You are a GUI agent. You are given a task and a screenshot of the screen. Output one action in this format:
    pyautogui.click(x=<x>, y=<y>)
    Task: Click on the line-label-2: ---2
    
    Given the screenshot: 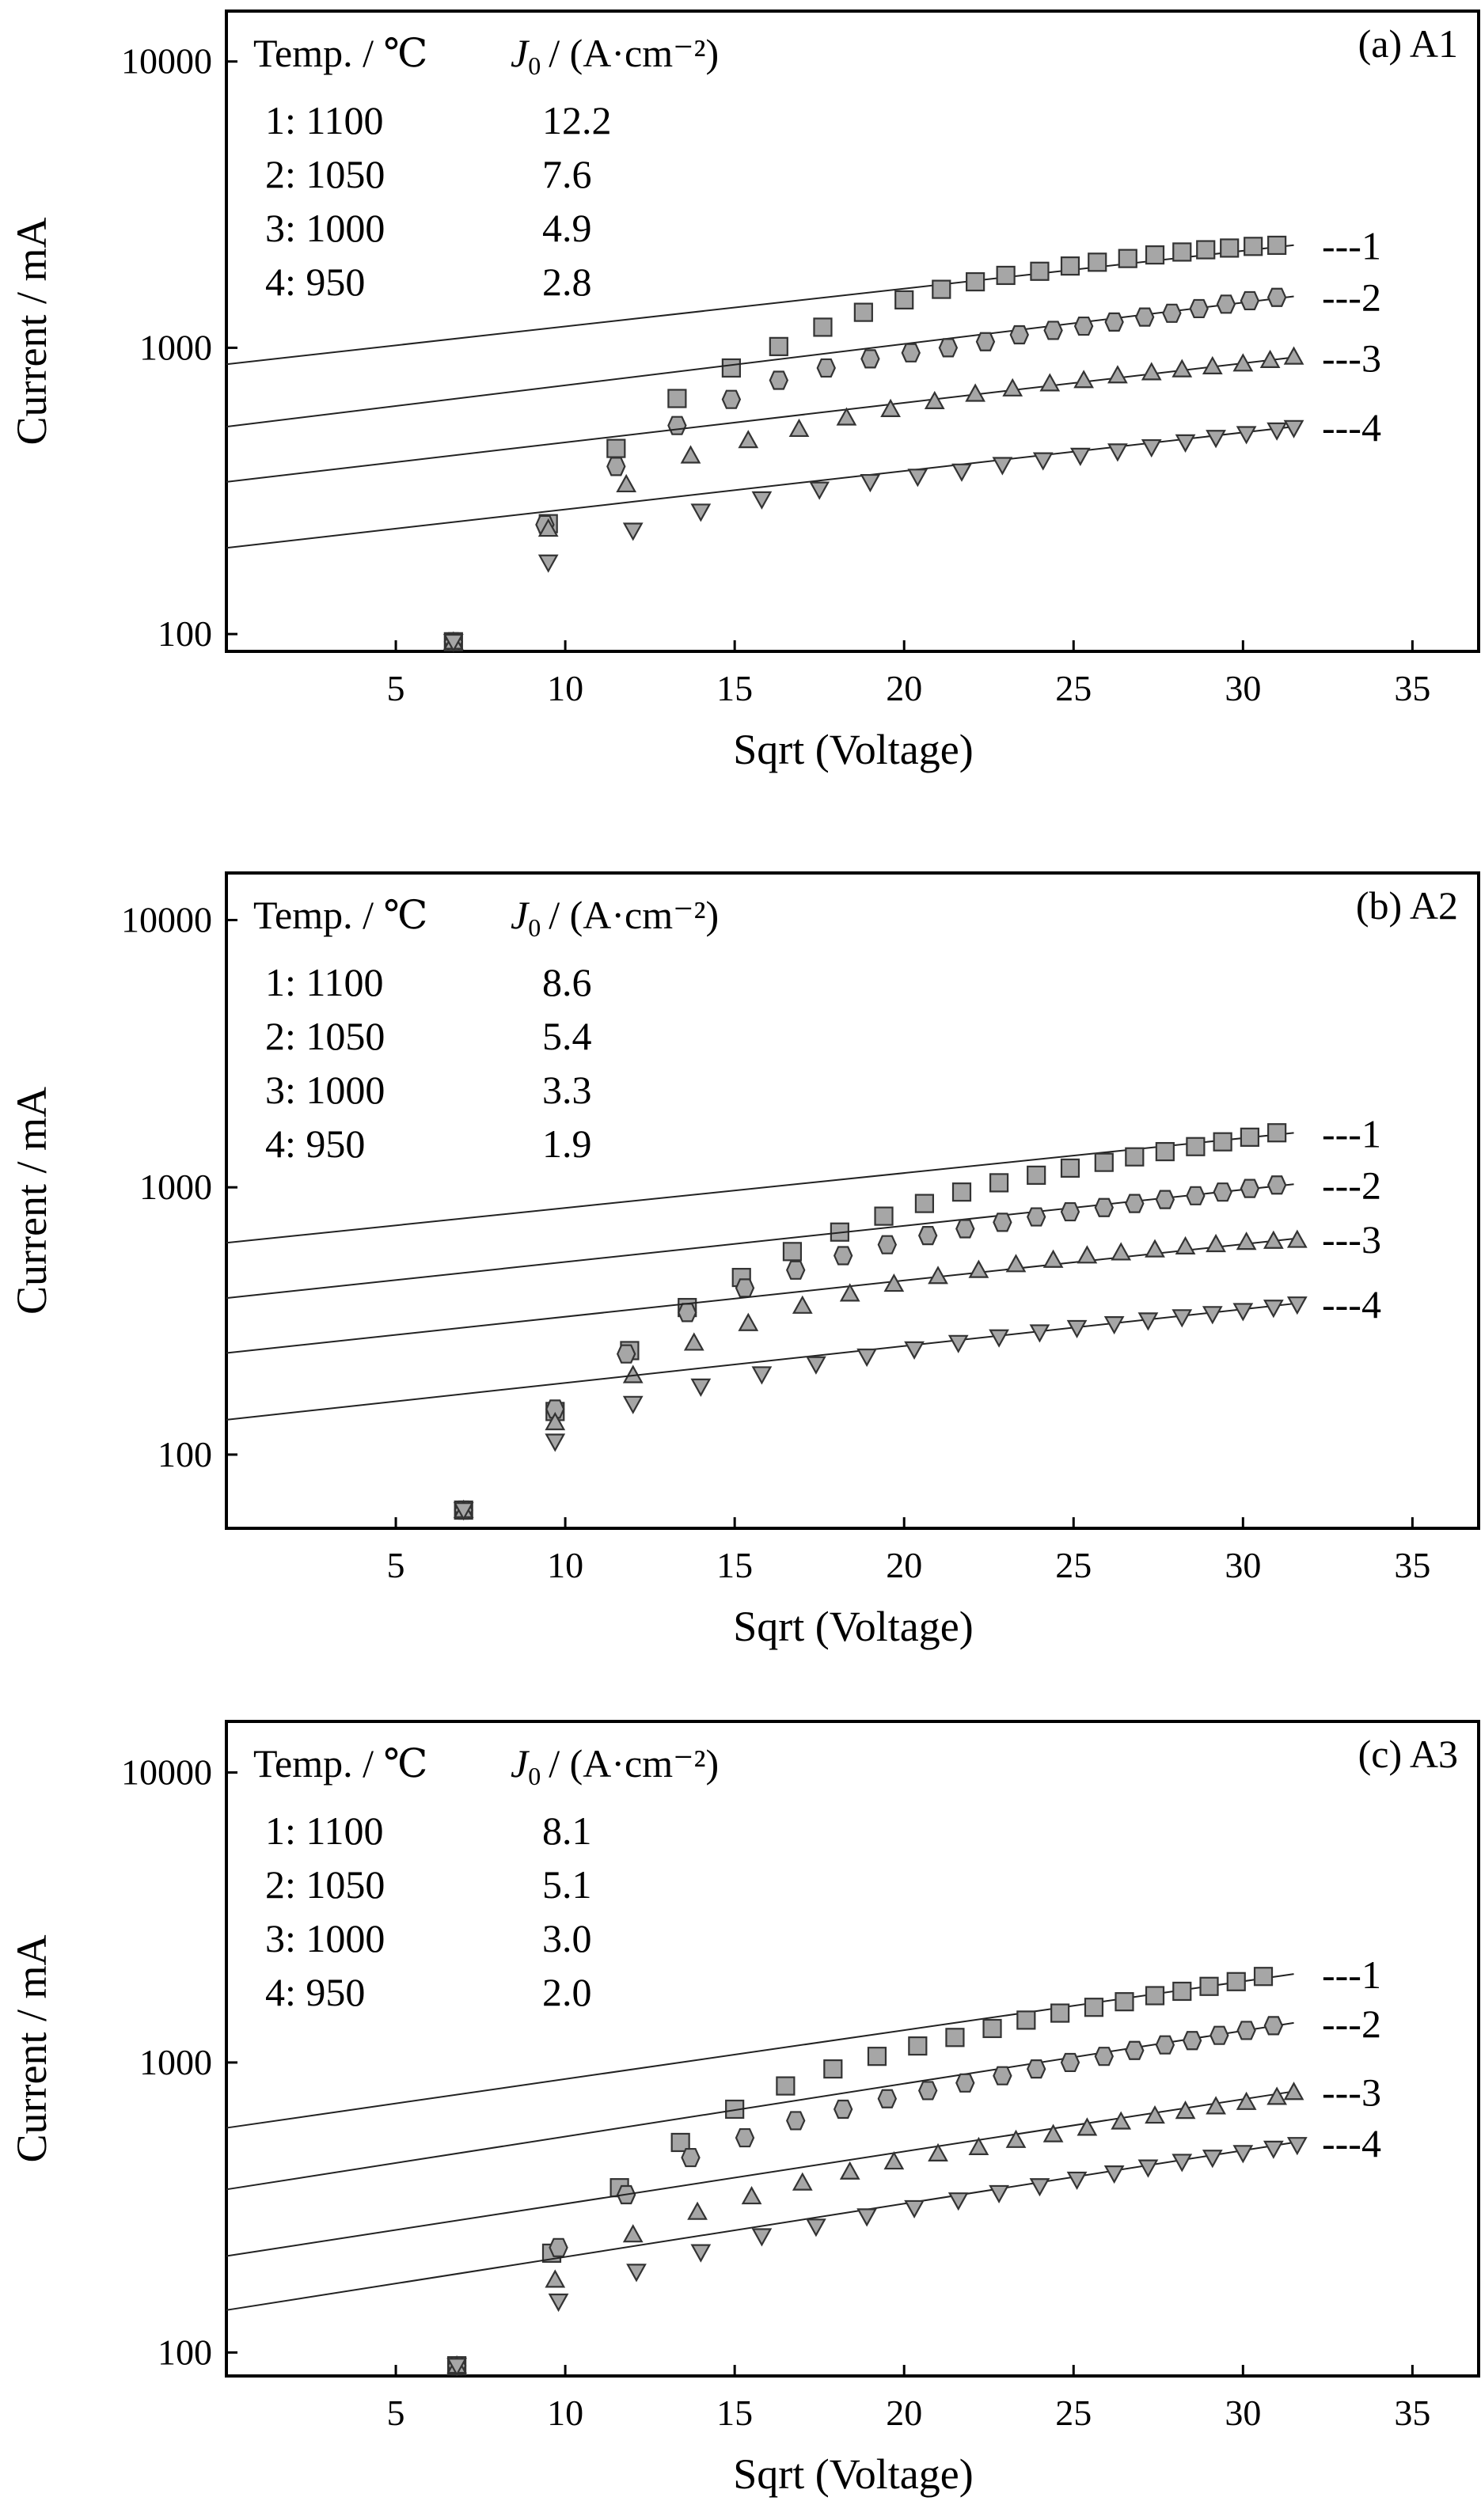 What is the action you would take?
    pyautogui.click(x=1351, y=2024)
    